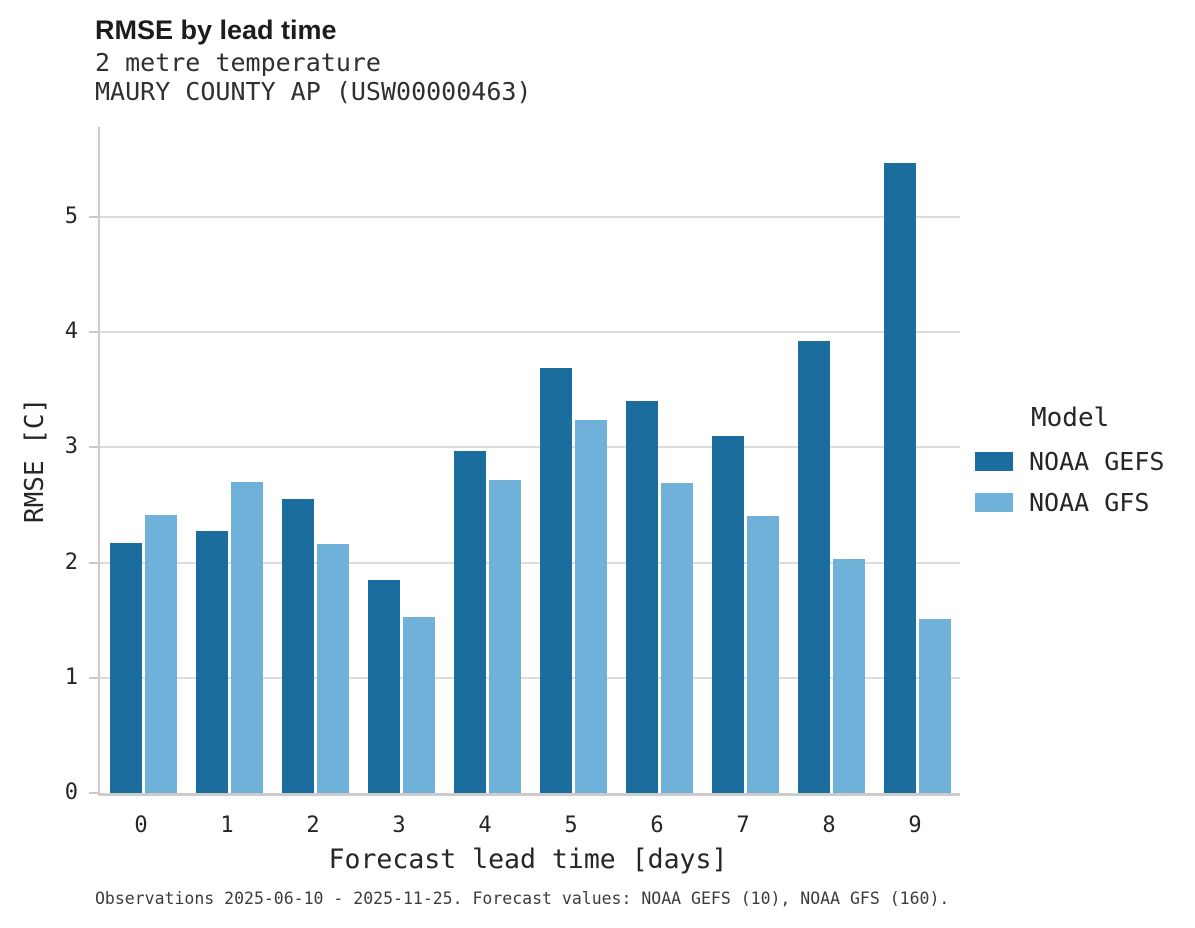 This screenshot has width=1195, height=928. What do you see at coordinates (1085, 482) in the screenshot?
I see `legend-entries: NOAA GEFS NOAA GFS` at bounding box center [1085, 482].